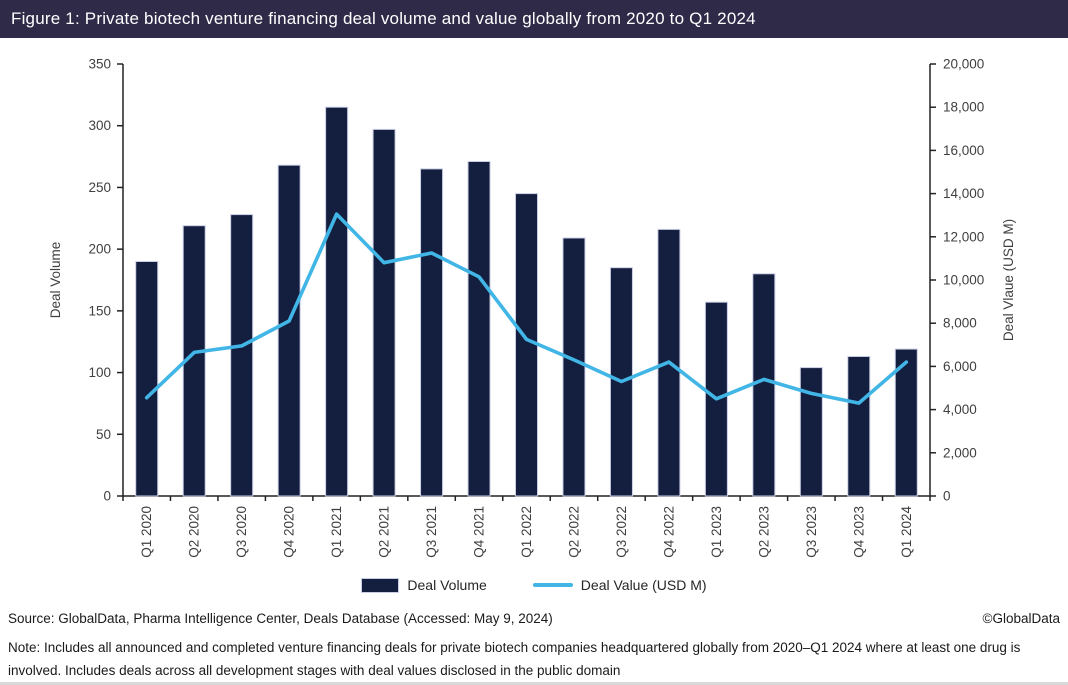 The image size is (1068, 685). Describe the element at coordinates (1008, 280) in the screenshot. I see `svg-text: Deal Vlaue (USD M)` at that location.